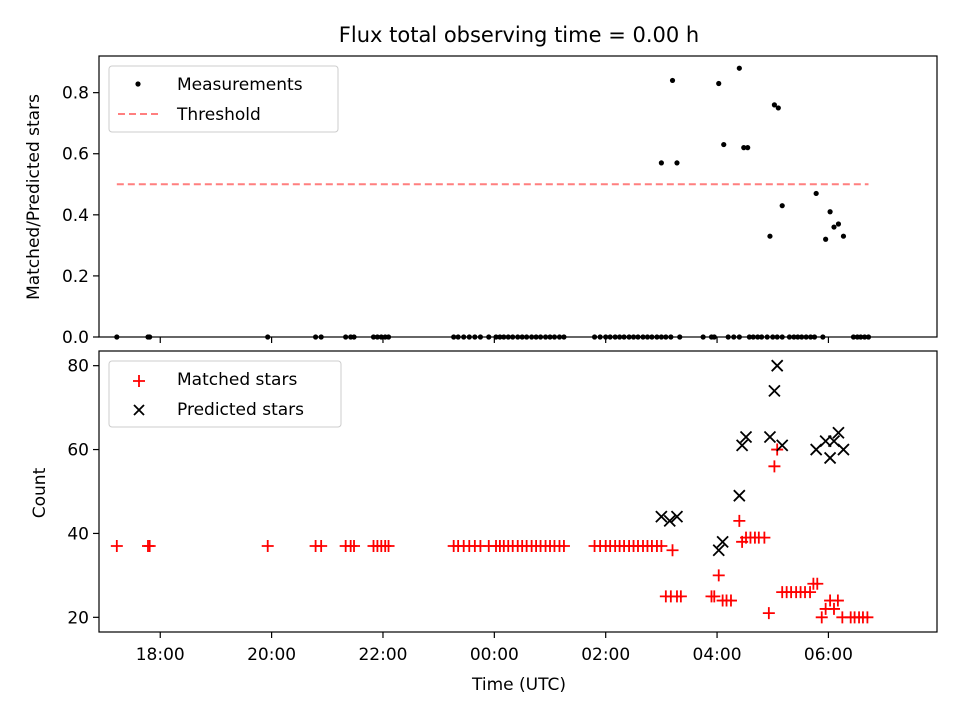 The height and width of the screenshot is (720, 960). Describe the element at coordinates (605, 655) in the screenshot. I see `x-tick-label: 02:00` at that location.